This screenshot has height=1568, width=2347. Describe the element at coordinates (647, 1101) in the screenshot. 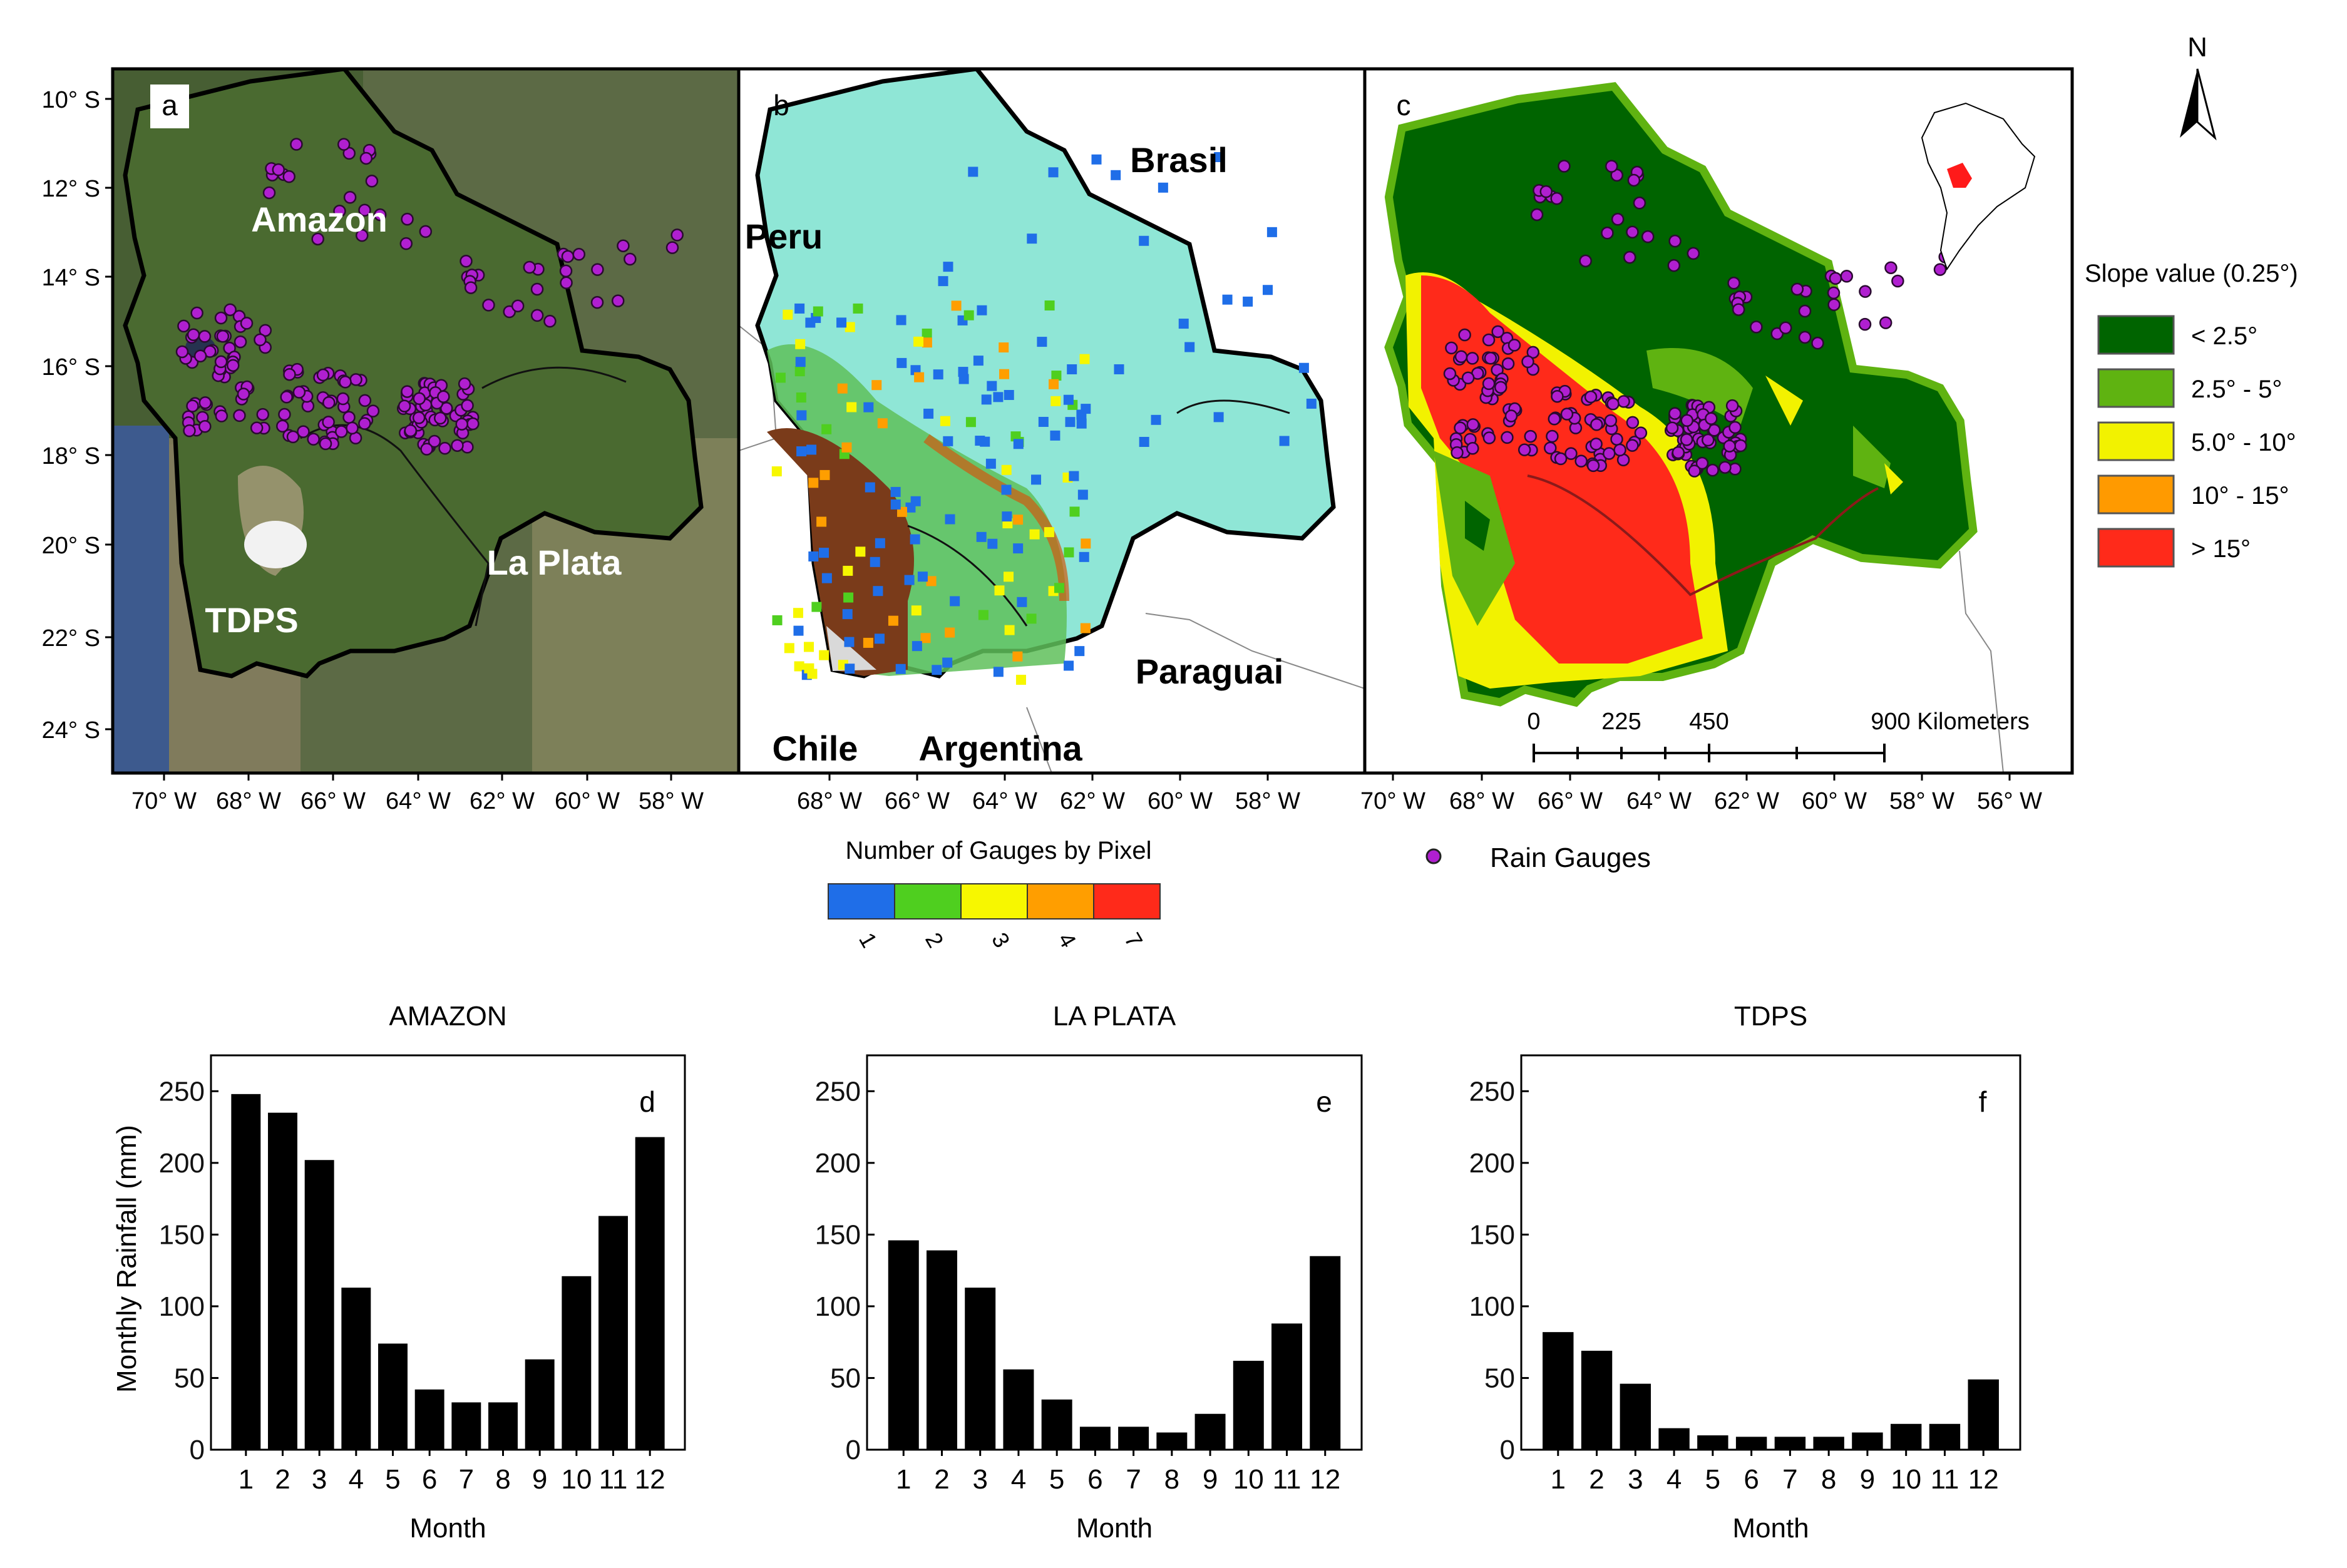

I see `chart-panel-letter: d` at that location.